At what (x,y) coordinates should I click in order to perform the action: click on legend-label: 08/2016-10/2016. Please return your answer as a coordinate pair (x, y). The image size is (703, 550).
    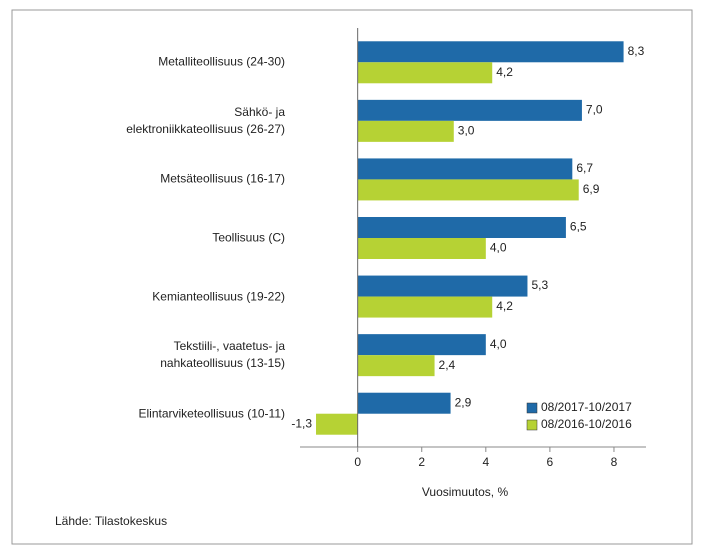
    Looking at the image, I should click on (586, 424).